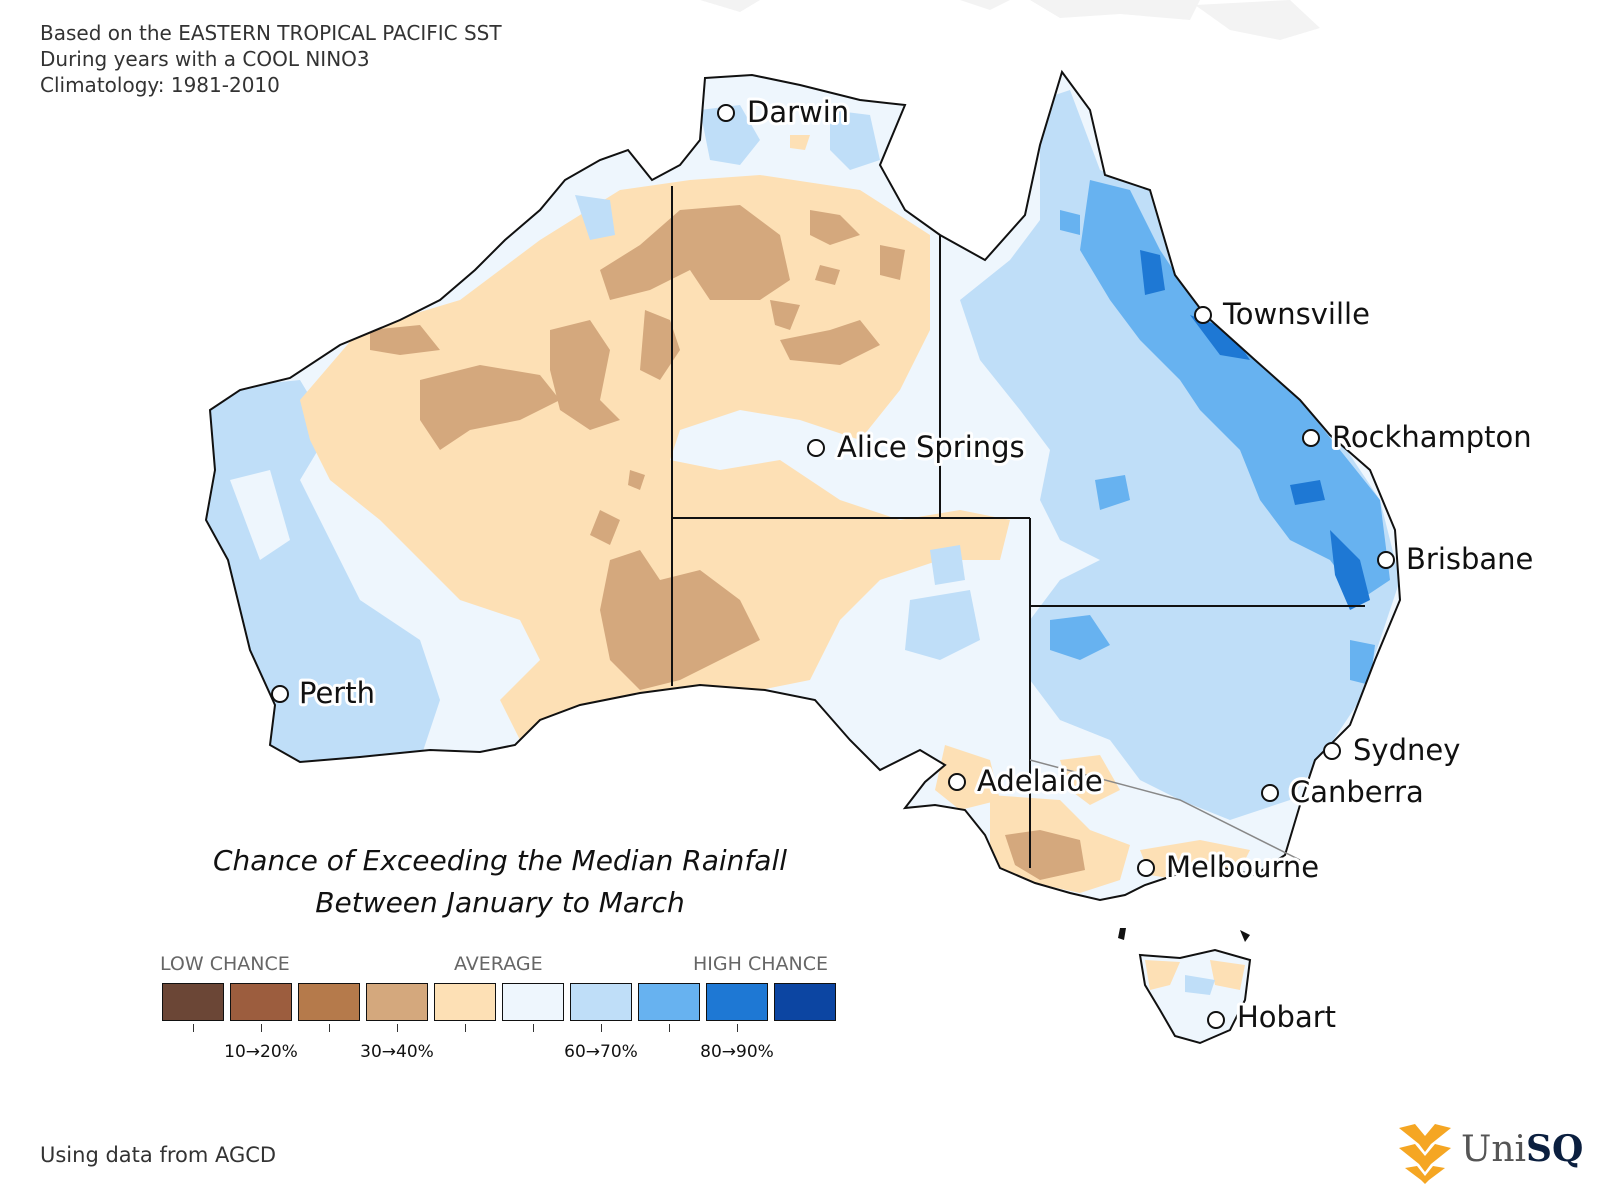 The height and width of the screenshot is (1200, 1600). What do you see at coordinates (1555, 1149) in the screenshot?
I see `logo-text-sq: SQ` at bounding box center [1555, 1149].